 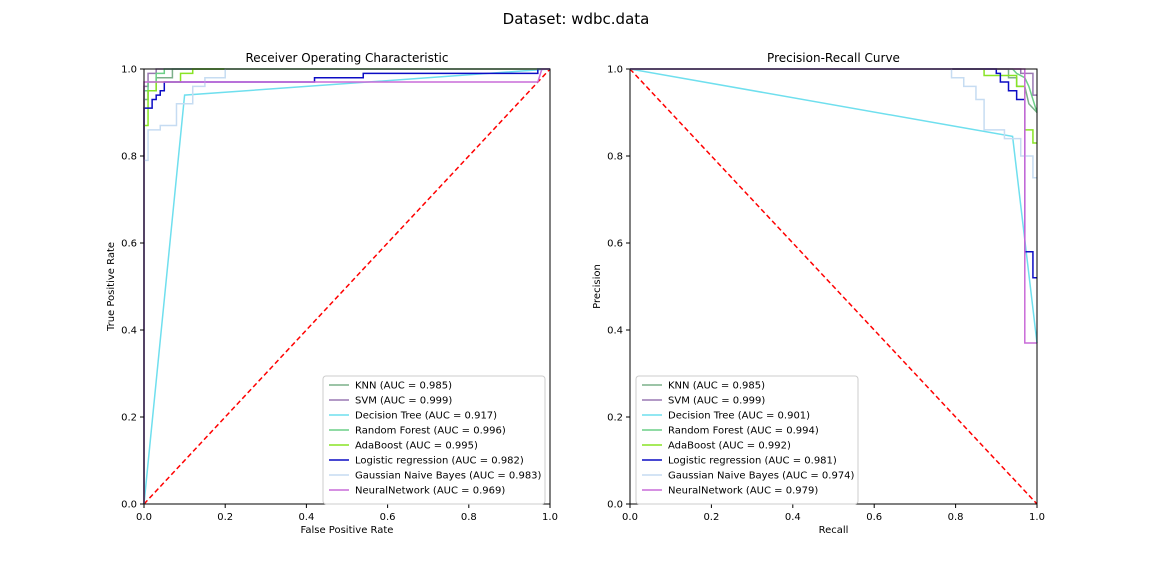 What do you see at coordinates (346, 58) in the screenshot?
I see `roc-title: Receiver Operating Characteristic` at bounding box center [346, 58].